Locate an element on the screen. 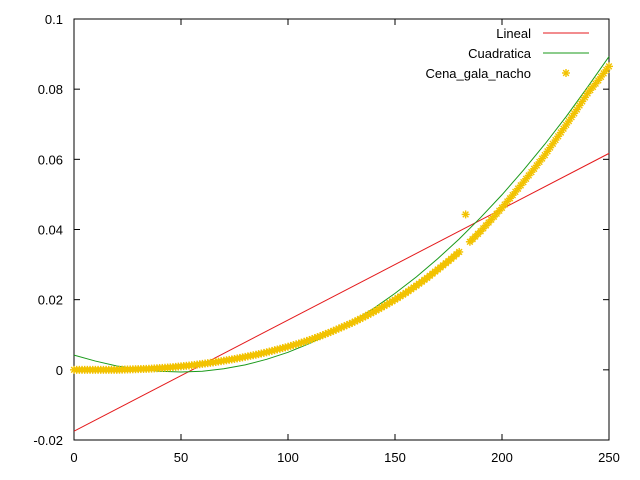 Image resolution: width=640 pixels, height=480 pixels. x-tick-label: 100 is located at coordinates (288, 457).